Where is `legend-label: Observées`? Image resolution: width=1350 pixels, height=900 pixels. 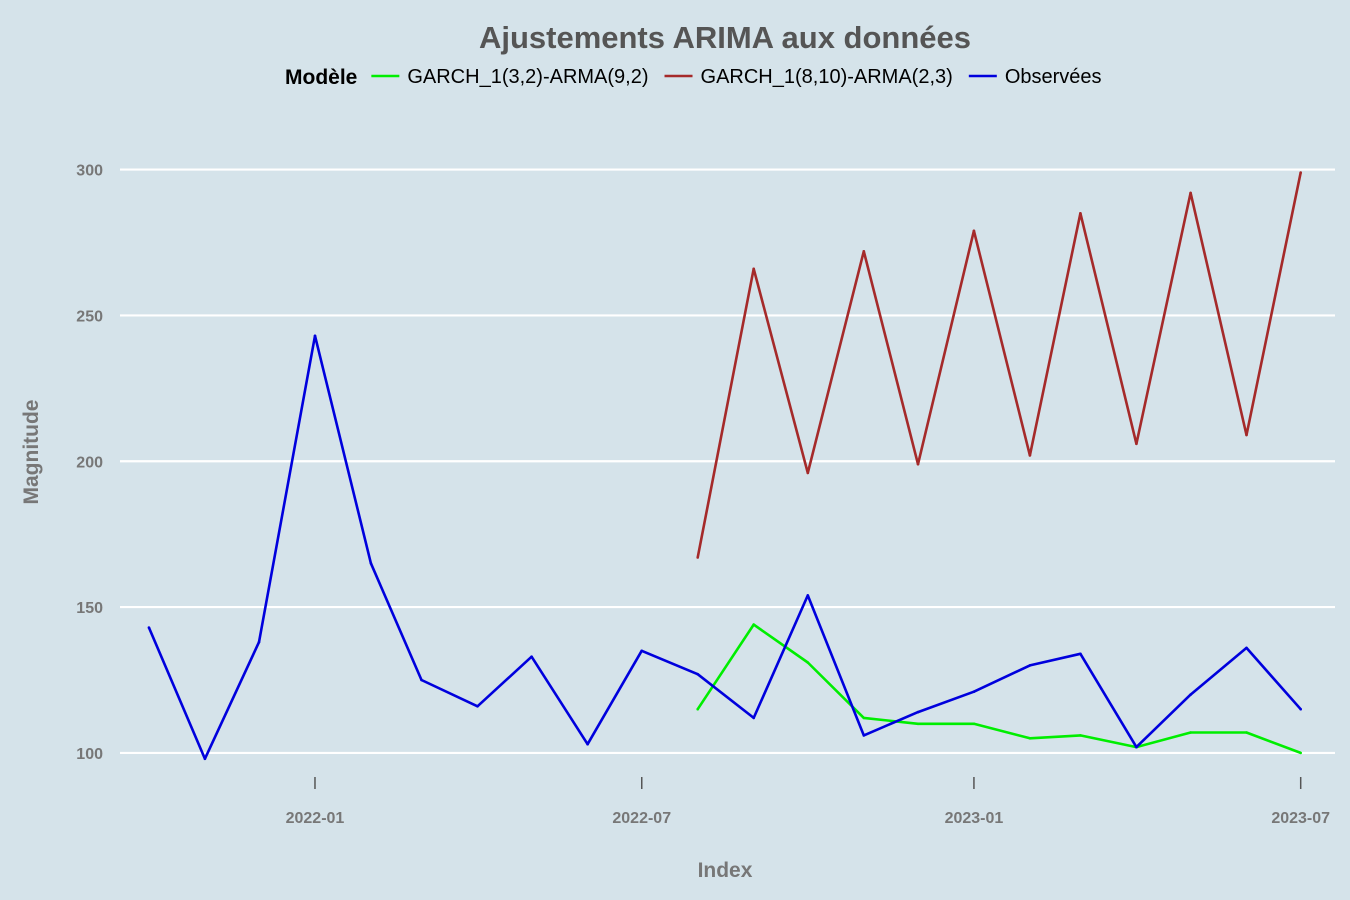 legend-label: Observées is located at coordinates (1053, 77).